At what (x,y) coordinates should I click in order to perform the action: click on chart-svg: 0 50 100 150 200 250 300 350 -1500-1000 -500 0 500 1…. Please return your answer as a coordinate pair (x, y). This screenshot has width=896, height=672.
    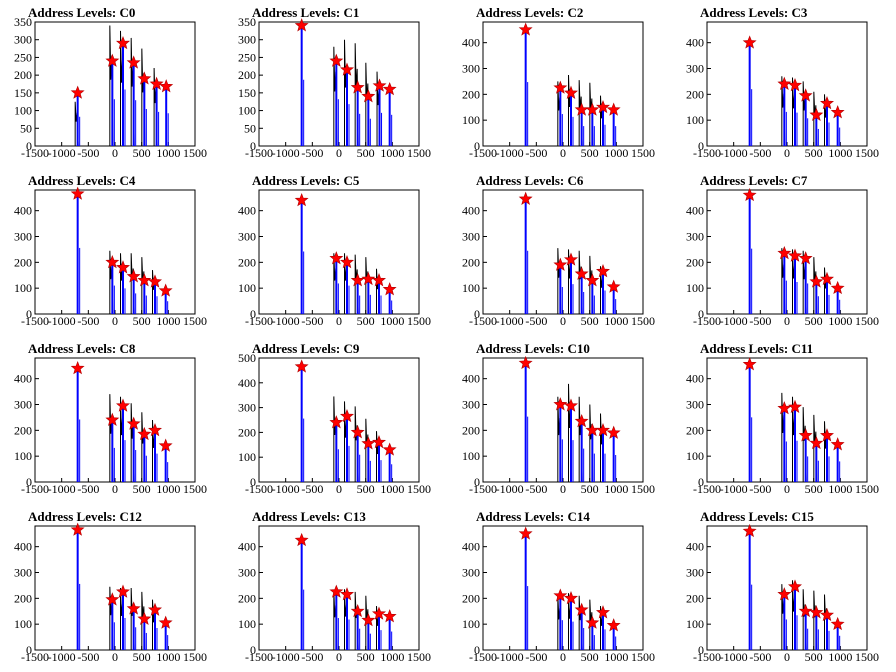
    Looking at the image, I should click on (110, 87).